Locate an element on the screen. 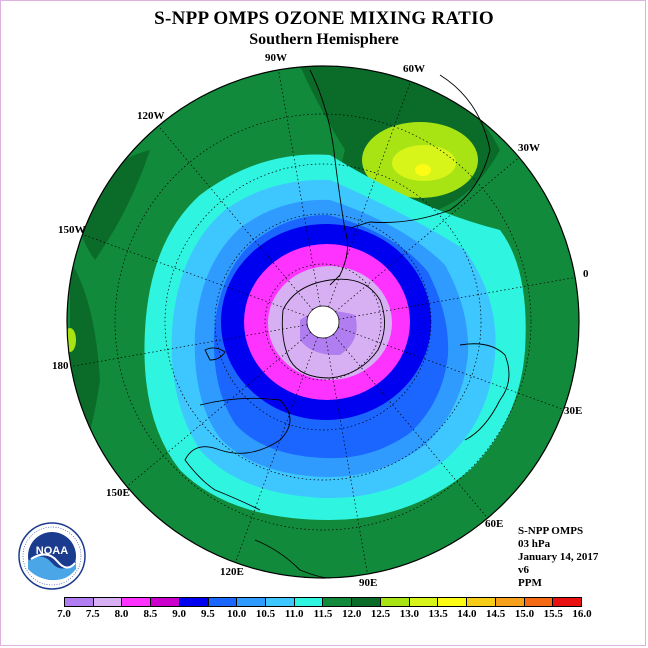 This screenshot has height=648, width=648. south-america-east-coast is located at coordinates (420, 151).